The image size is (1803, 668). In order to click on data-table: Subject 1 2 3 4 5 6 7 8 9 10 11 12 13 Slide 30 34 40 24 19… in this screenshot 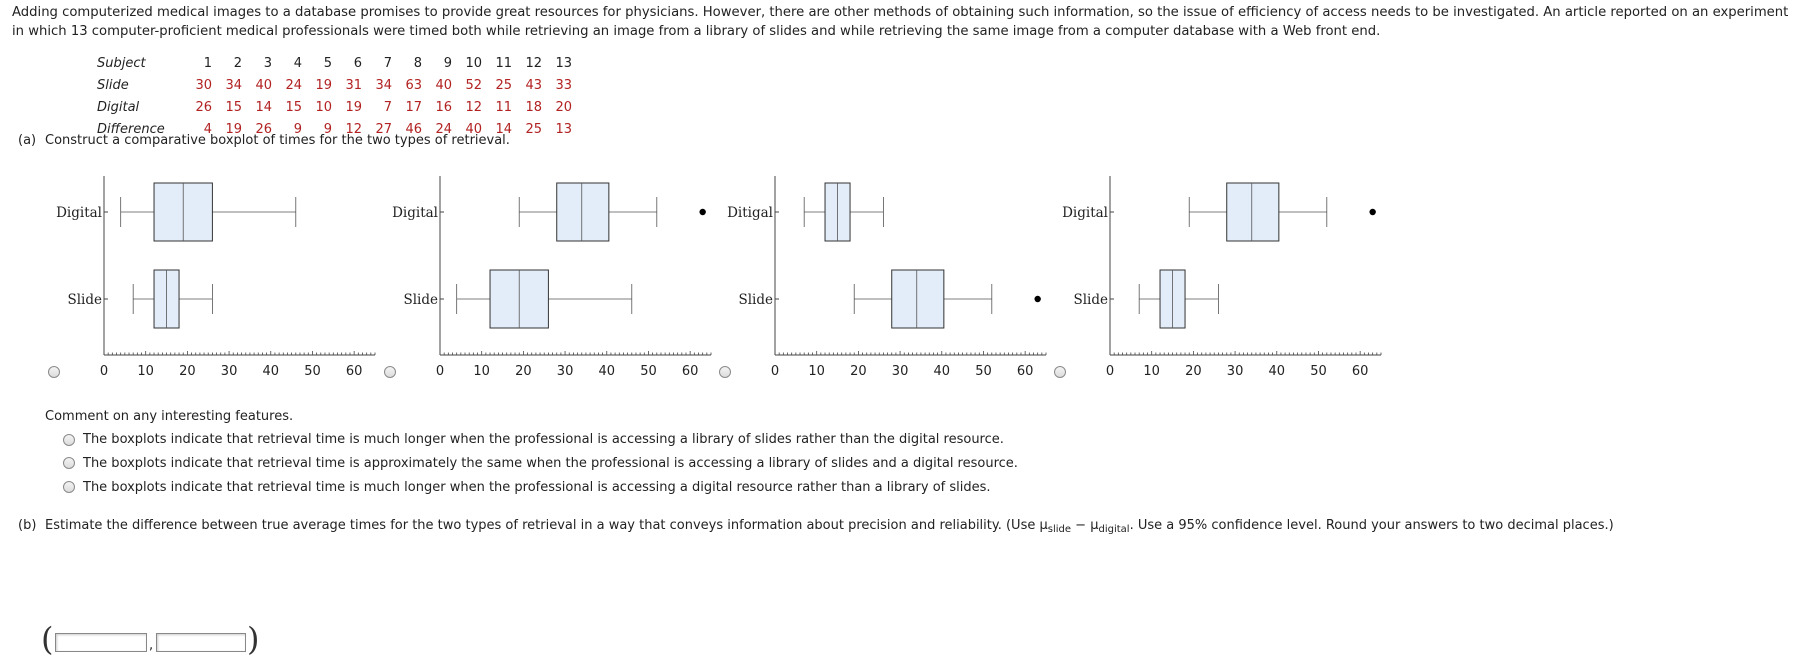, I will do `click(334, 96)`.